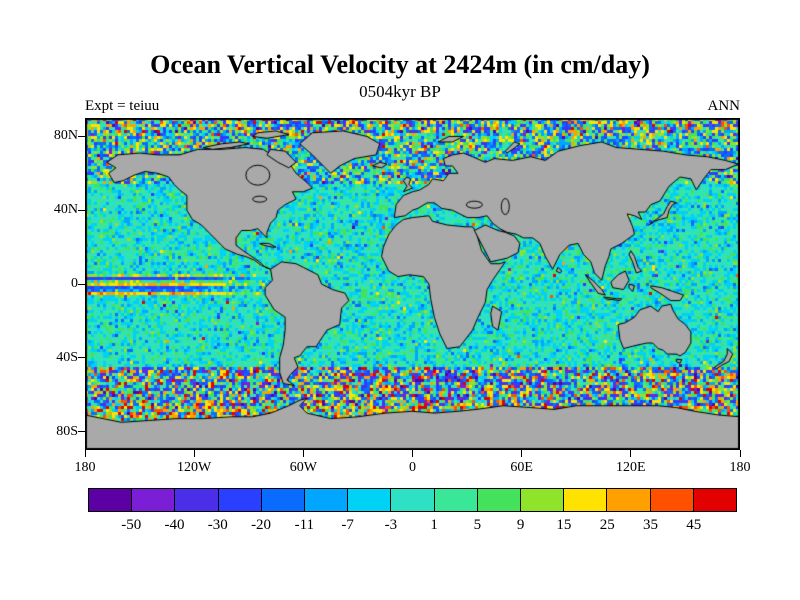  Describe the element at coordinates (74, 283) in the screenshot. I see `lat-tick-label: 0` at that location.